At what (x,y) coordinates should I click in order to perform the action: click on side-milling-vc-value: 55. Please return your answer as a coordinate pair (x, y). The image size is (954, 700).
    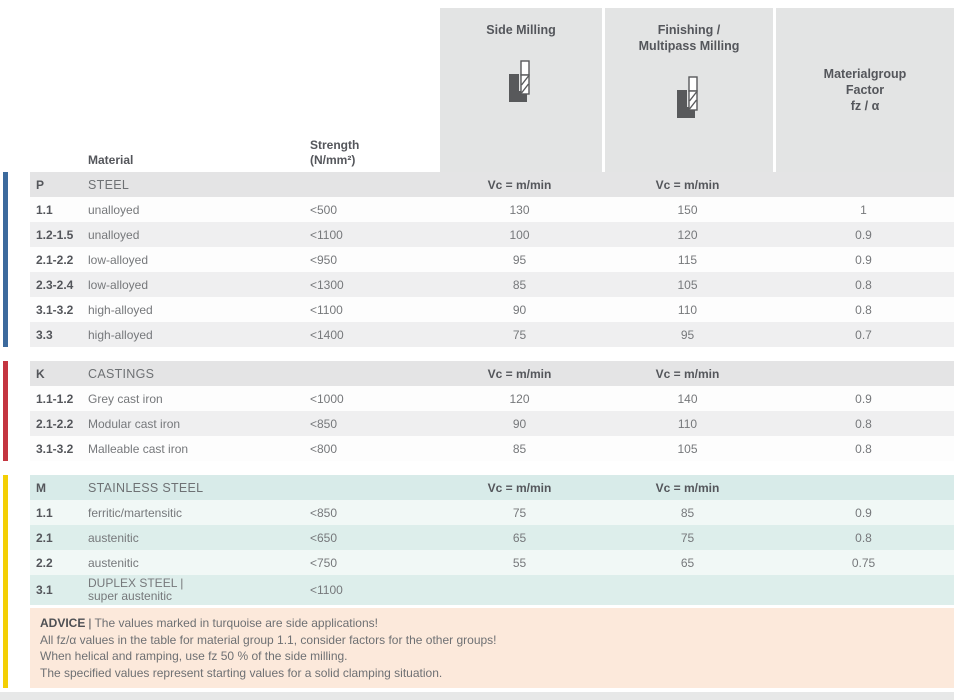
    Looking at the image, I should click on (519, 562).